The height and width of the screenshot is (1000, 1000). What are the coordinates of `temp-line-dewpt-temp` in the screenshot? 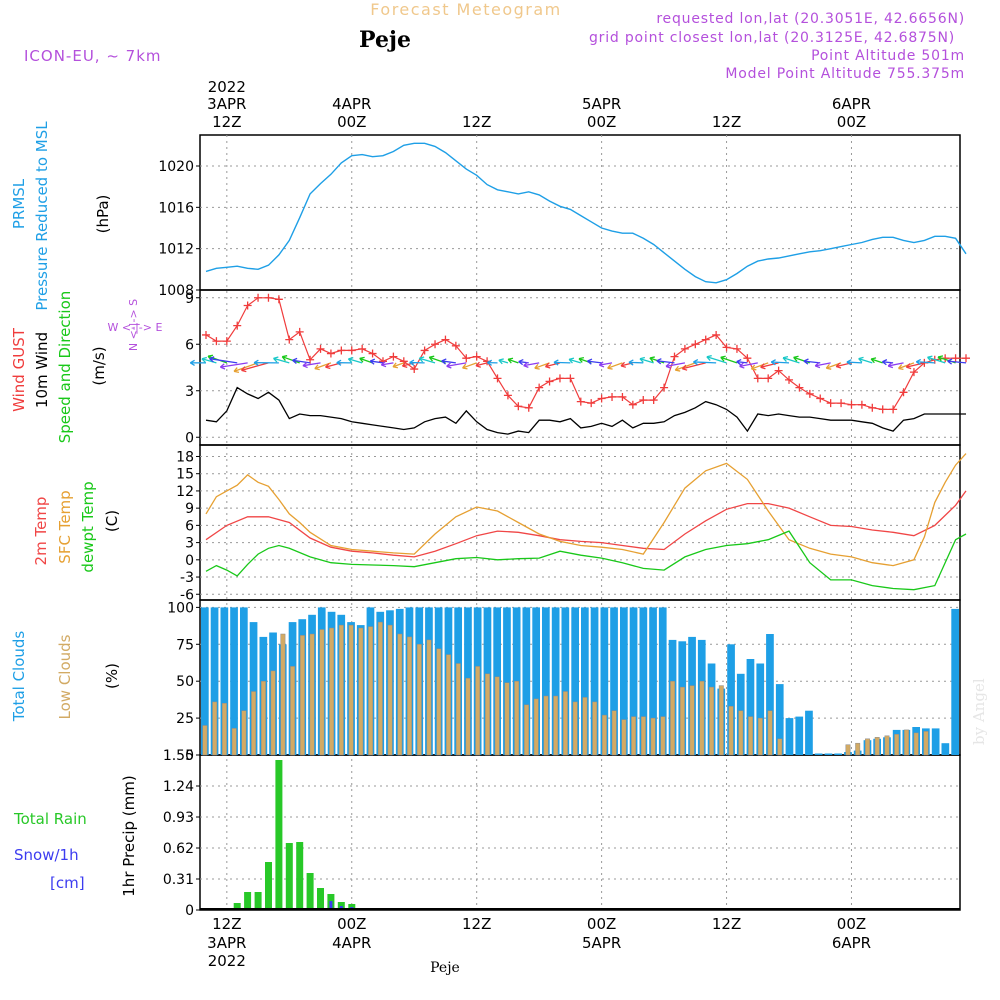 It's located at (586, 560).